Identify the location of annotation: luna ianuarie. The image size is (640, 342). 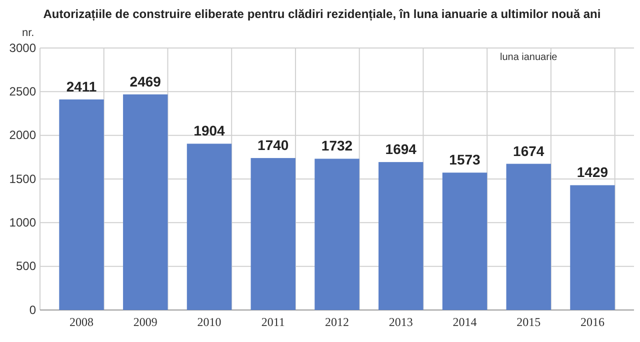
(529, 57).